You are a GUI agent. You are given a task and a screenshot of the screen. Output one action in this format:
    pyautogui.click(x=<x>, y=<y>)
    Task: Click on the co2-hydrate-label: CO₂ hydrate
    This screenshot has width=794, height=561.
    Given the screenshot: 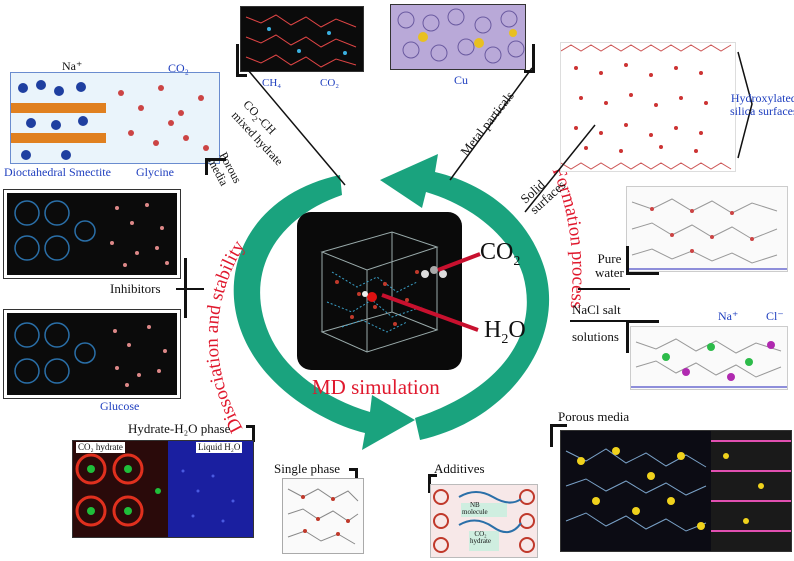 What is the action you would take?
    pyautogui.click(x=100, y=448)
    